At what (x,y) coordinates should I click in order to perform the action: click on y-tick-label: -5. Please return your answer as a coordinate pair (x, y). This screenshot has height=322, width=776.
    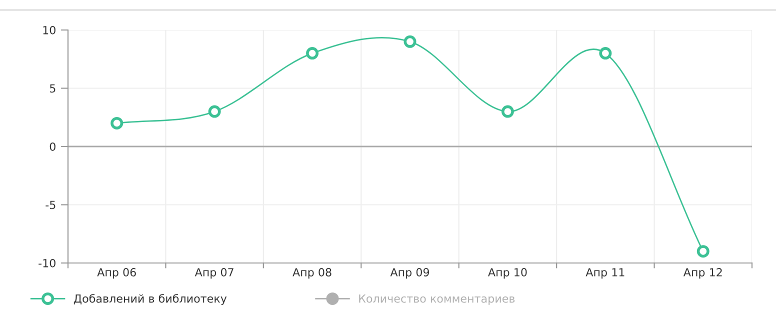
    Looking at the image, I should click on (51, 205).